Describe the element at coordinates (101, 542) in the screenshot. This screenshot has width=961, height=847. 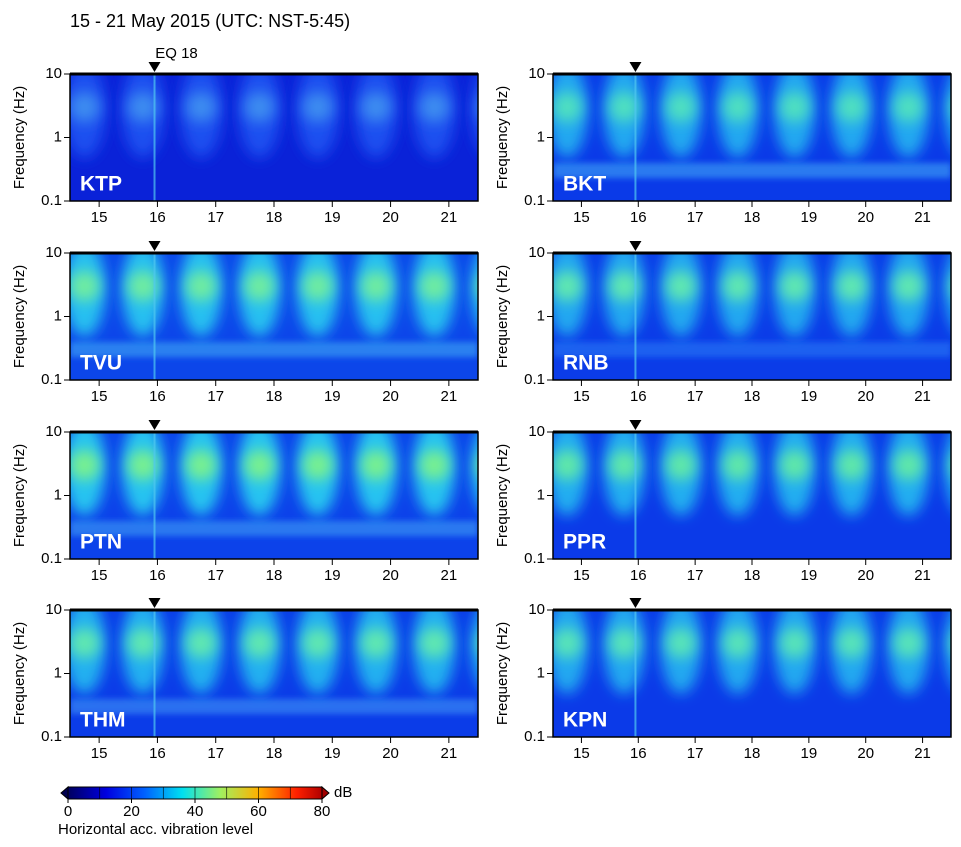
I see `station-label: PTN` at that location.